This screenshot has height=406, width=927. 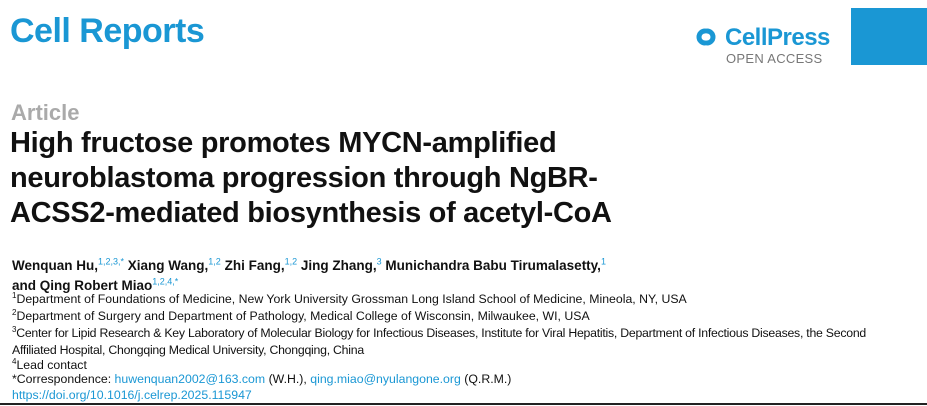 What do you see at coordinates (174, 264) in the screenshot?
I see `author: Xiang Wang,1,2` at bounding box center [174, 264].